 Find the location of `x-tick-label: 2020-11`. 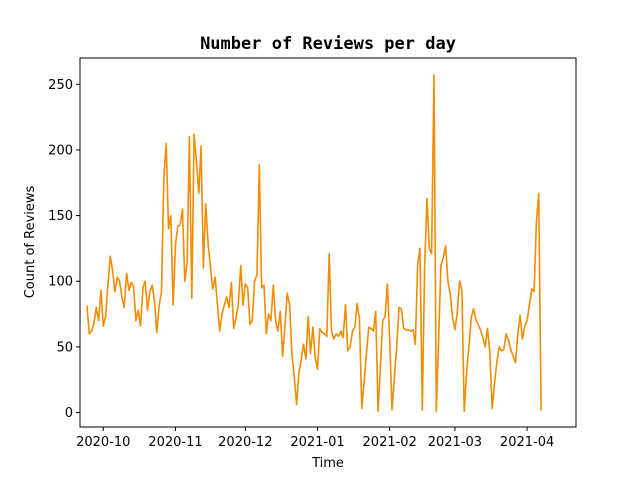

x-tick-label: 2020-11 is located at coordinates (175, 442).